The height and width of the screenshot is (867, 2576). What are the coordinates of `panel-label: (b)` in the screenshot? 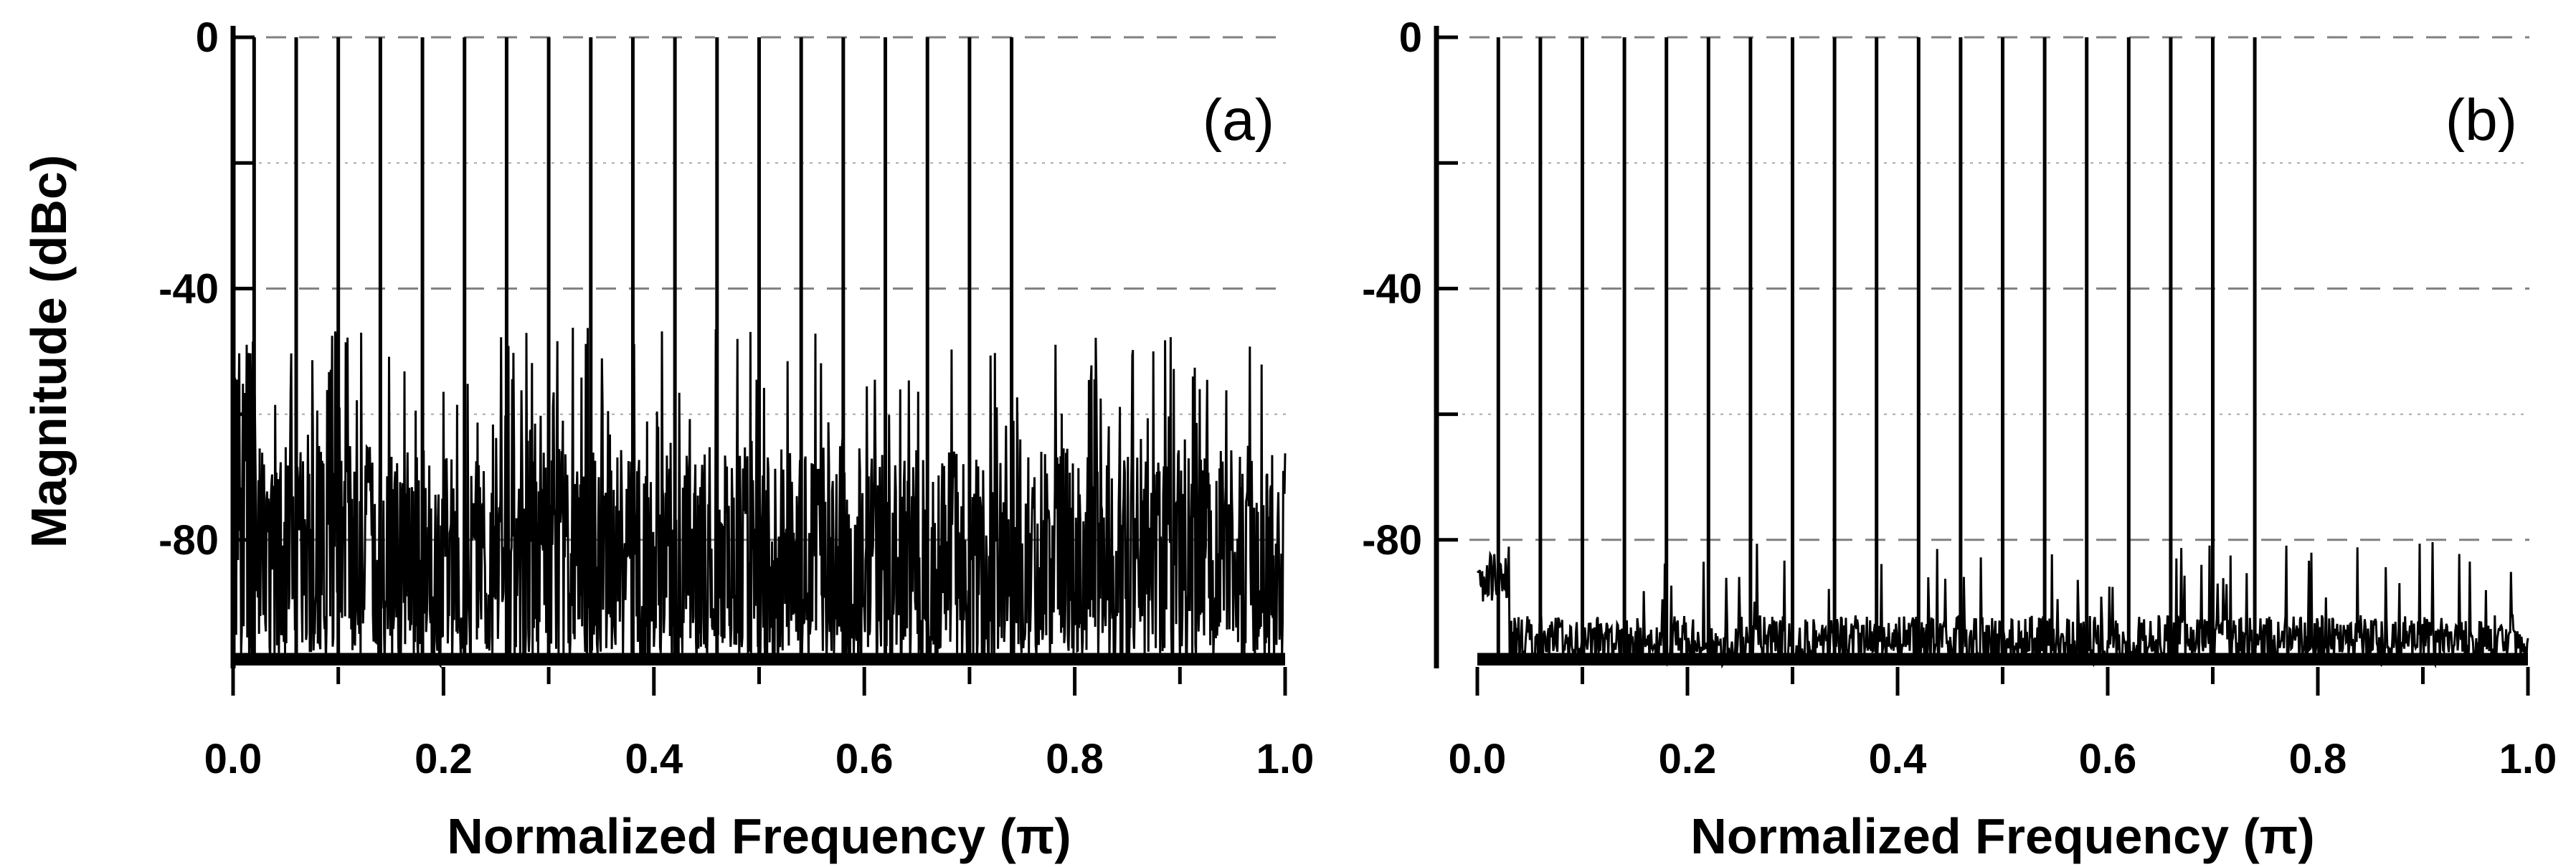 It's located at (2481, 120).